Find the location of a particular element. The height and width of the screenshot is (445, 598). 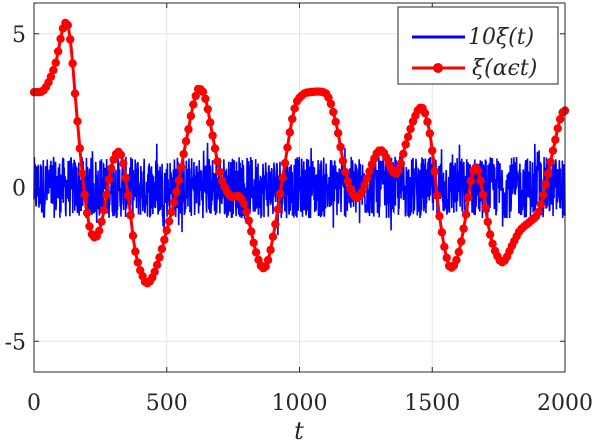

x-tick-label: 1000 is located at coordinates (300, 403).